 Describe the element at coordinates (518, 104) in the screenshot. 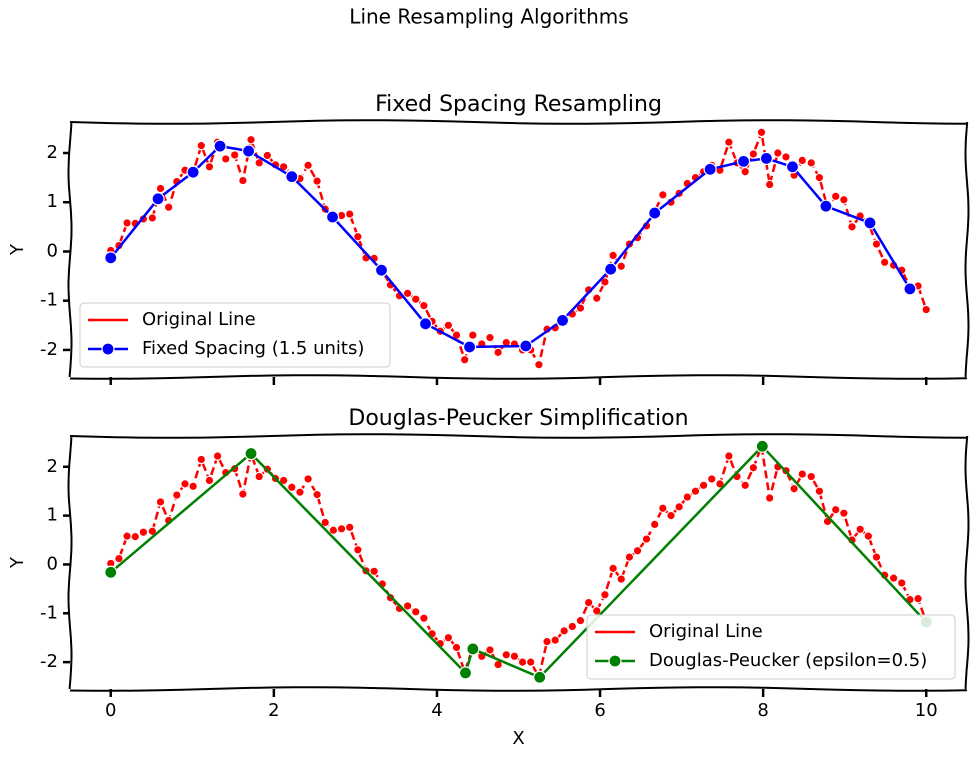

I see `axes-title: Fixed Spacing Resampling` at that location.